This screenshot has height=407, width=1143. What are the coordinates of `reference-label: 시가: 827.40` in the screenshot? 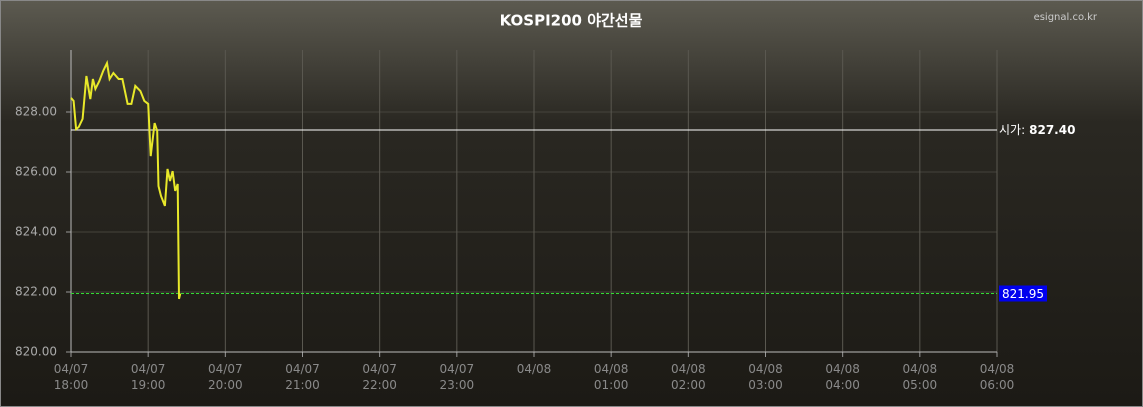 It's located at (1037, 130).